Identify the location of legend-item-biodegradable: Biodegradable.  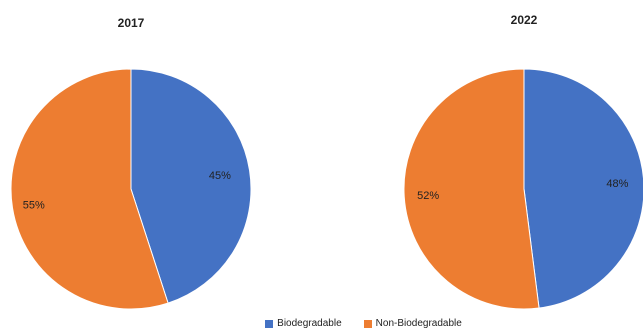
(303, 324).